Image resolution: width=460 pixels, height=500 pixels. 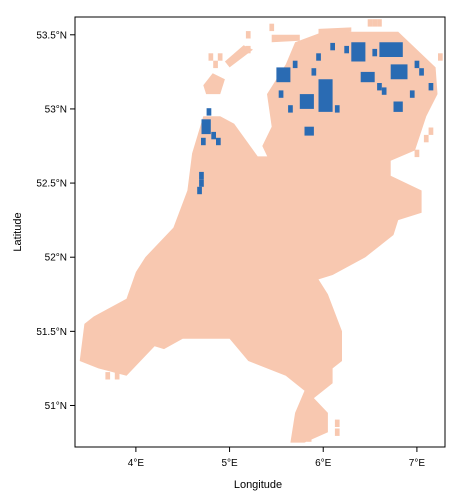 What do you see at coordinates (277, 458) in the screenshot?
I see `x-axis: 4°E 5°E 6°E 7°E` at bounding box center [277, 458].